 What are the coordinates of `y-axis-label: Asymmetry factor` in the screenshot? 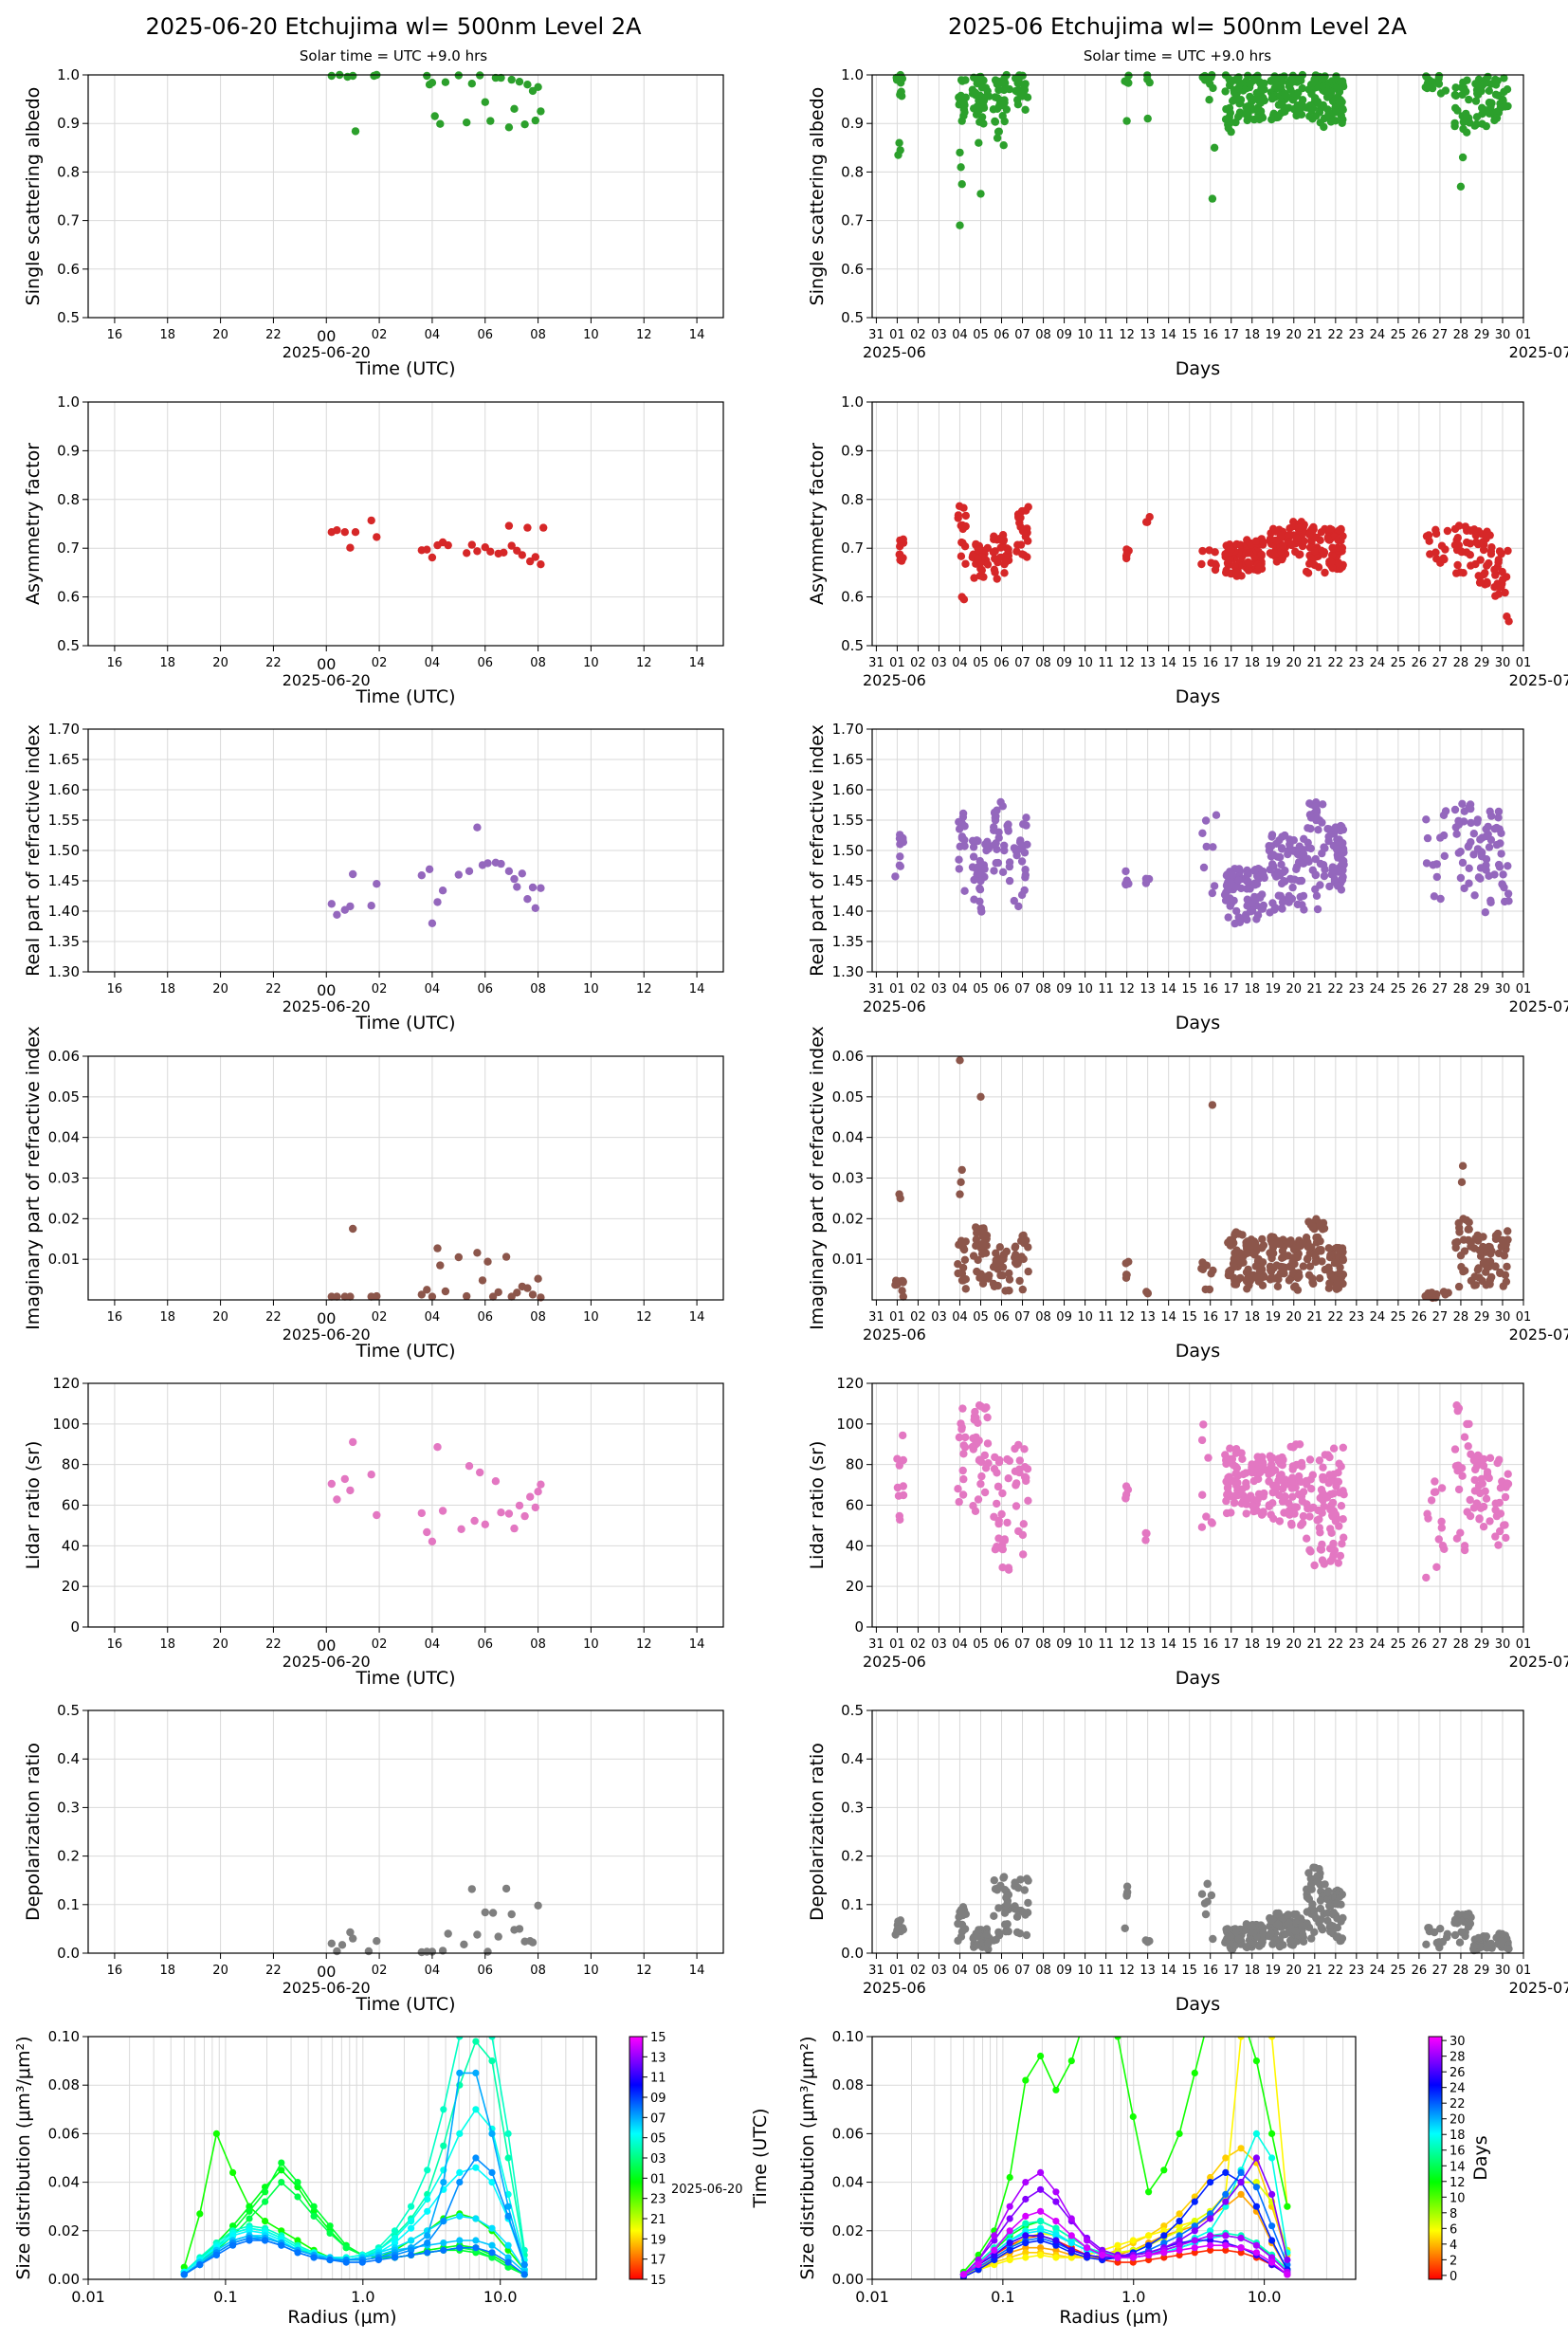 It's located at (33, 524).